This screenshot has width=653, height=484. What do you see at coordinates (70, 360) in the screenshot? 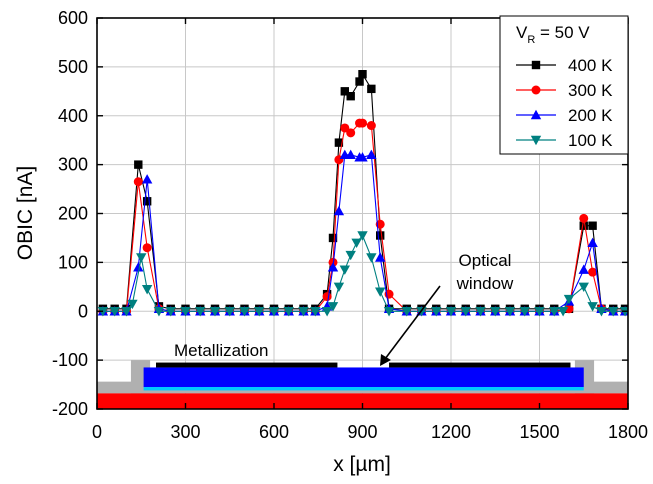
I see `y-tick-label: -100` at bounding box center [70, 360].